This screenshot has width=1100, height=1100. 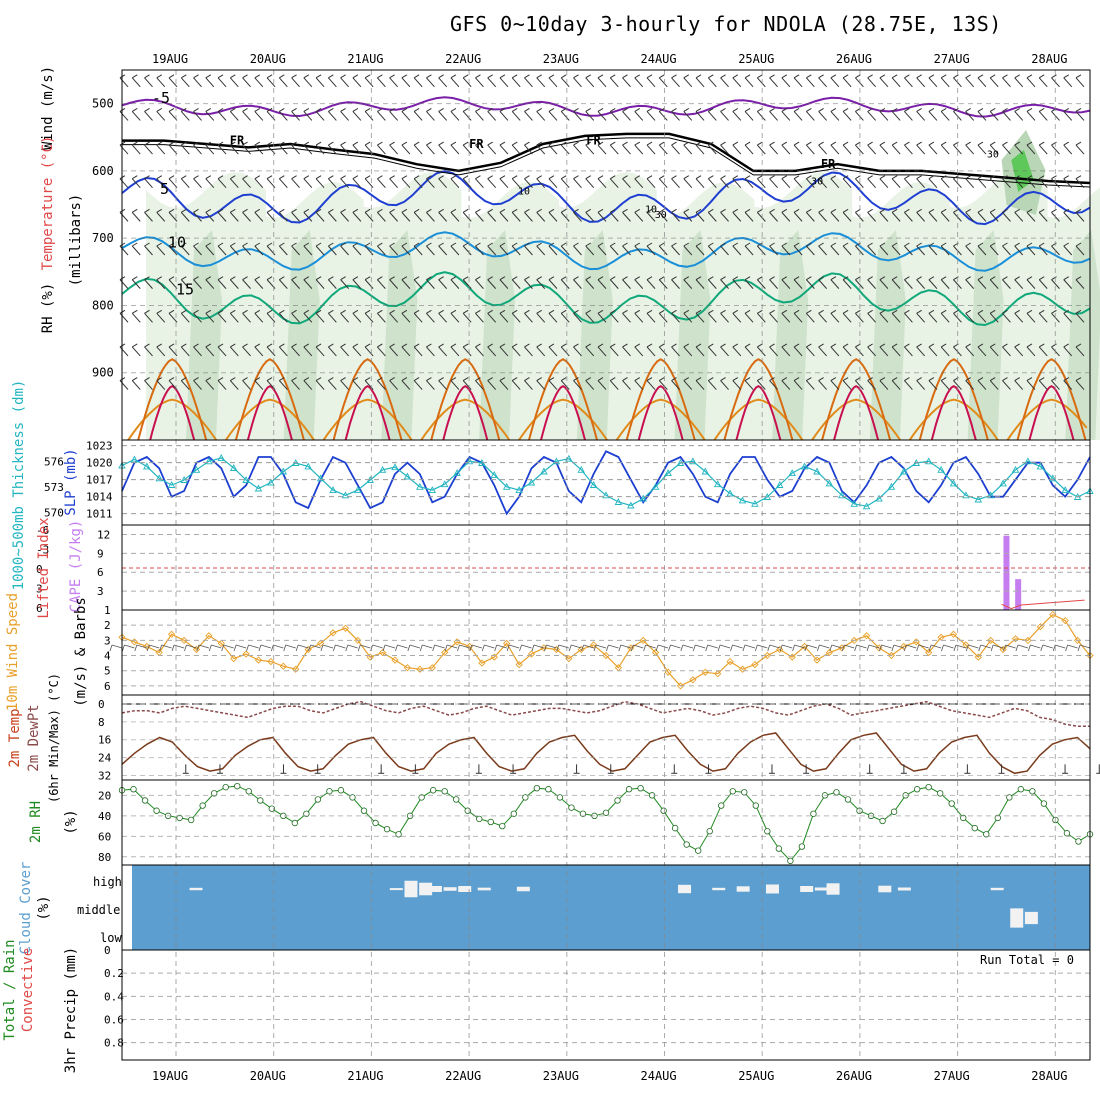 What do you see at coordinates (1051, 413) in the screenshot?
I see `surface-temperature-contour` at bounding box center [1051, 413].